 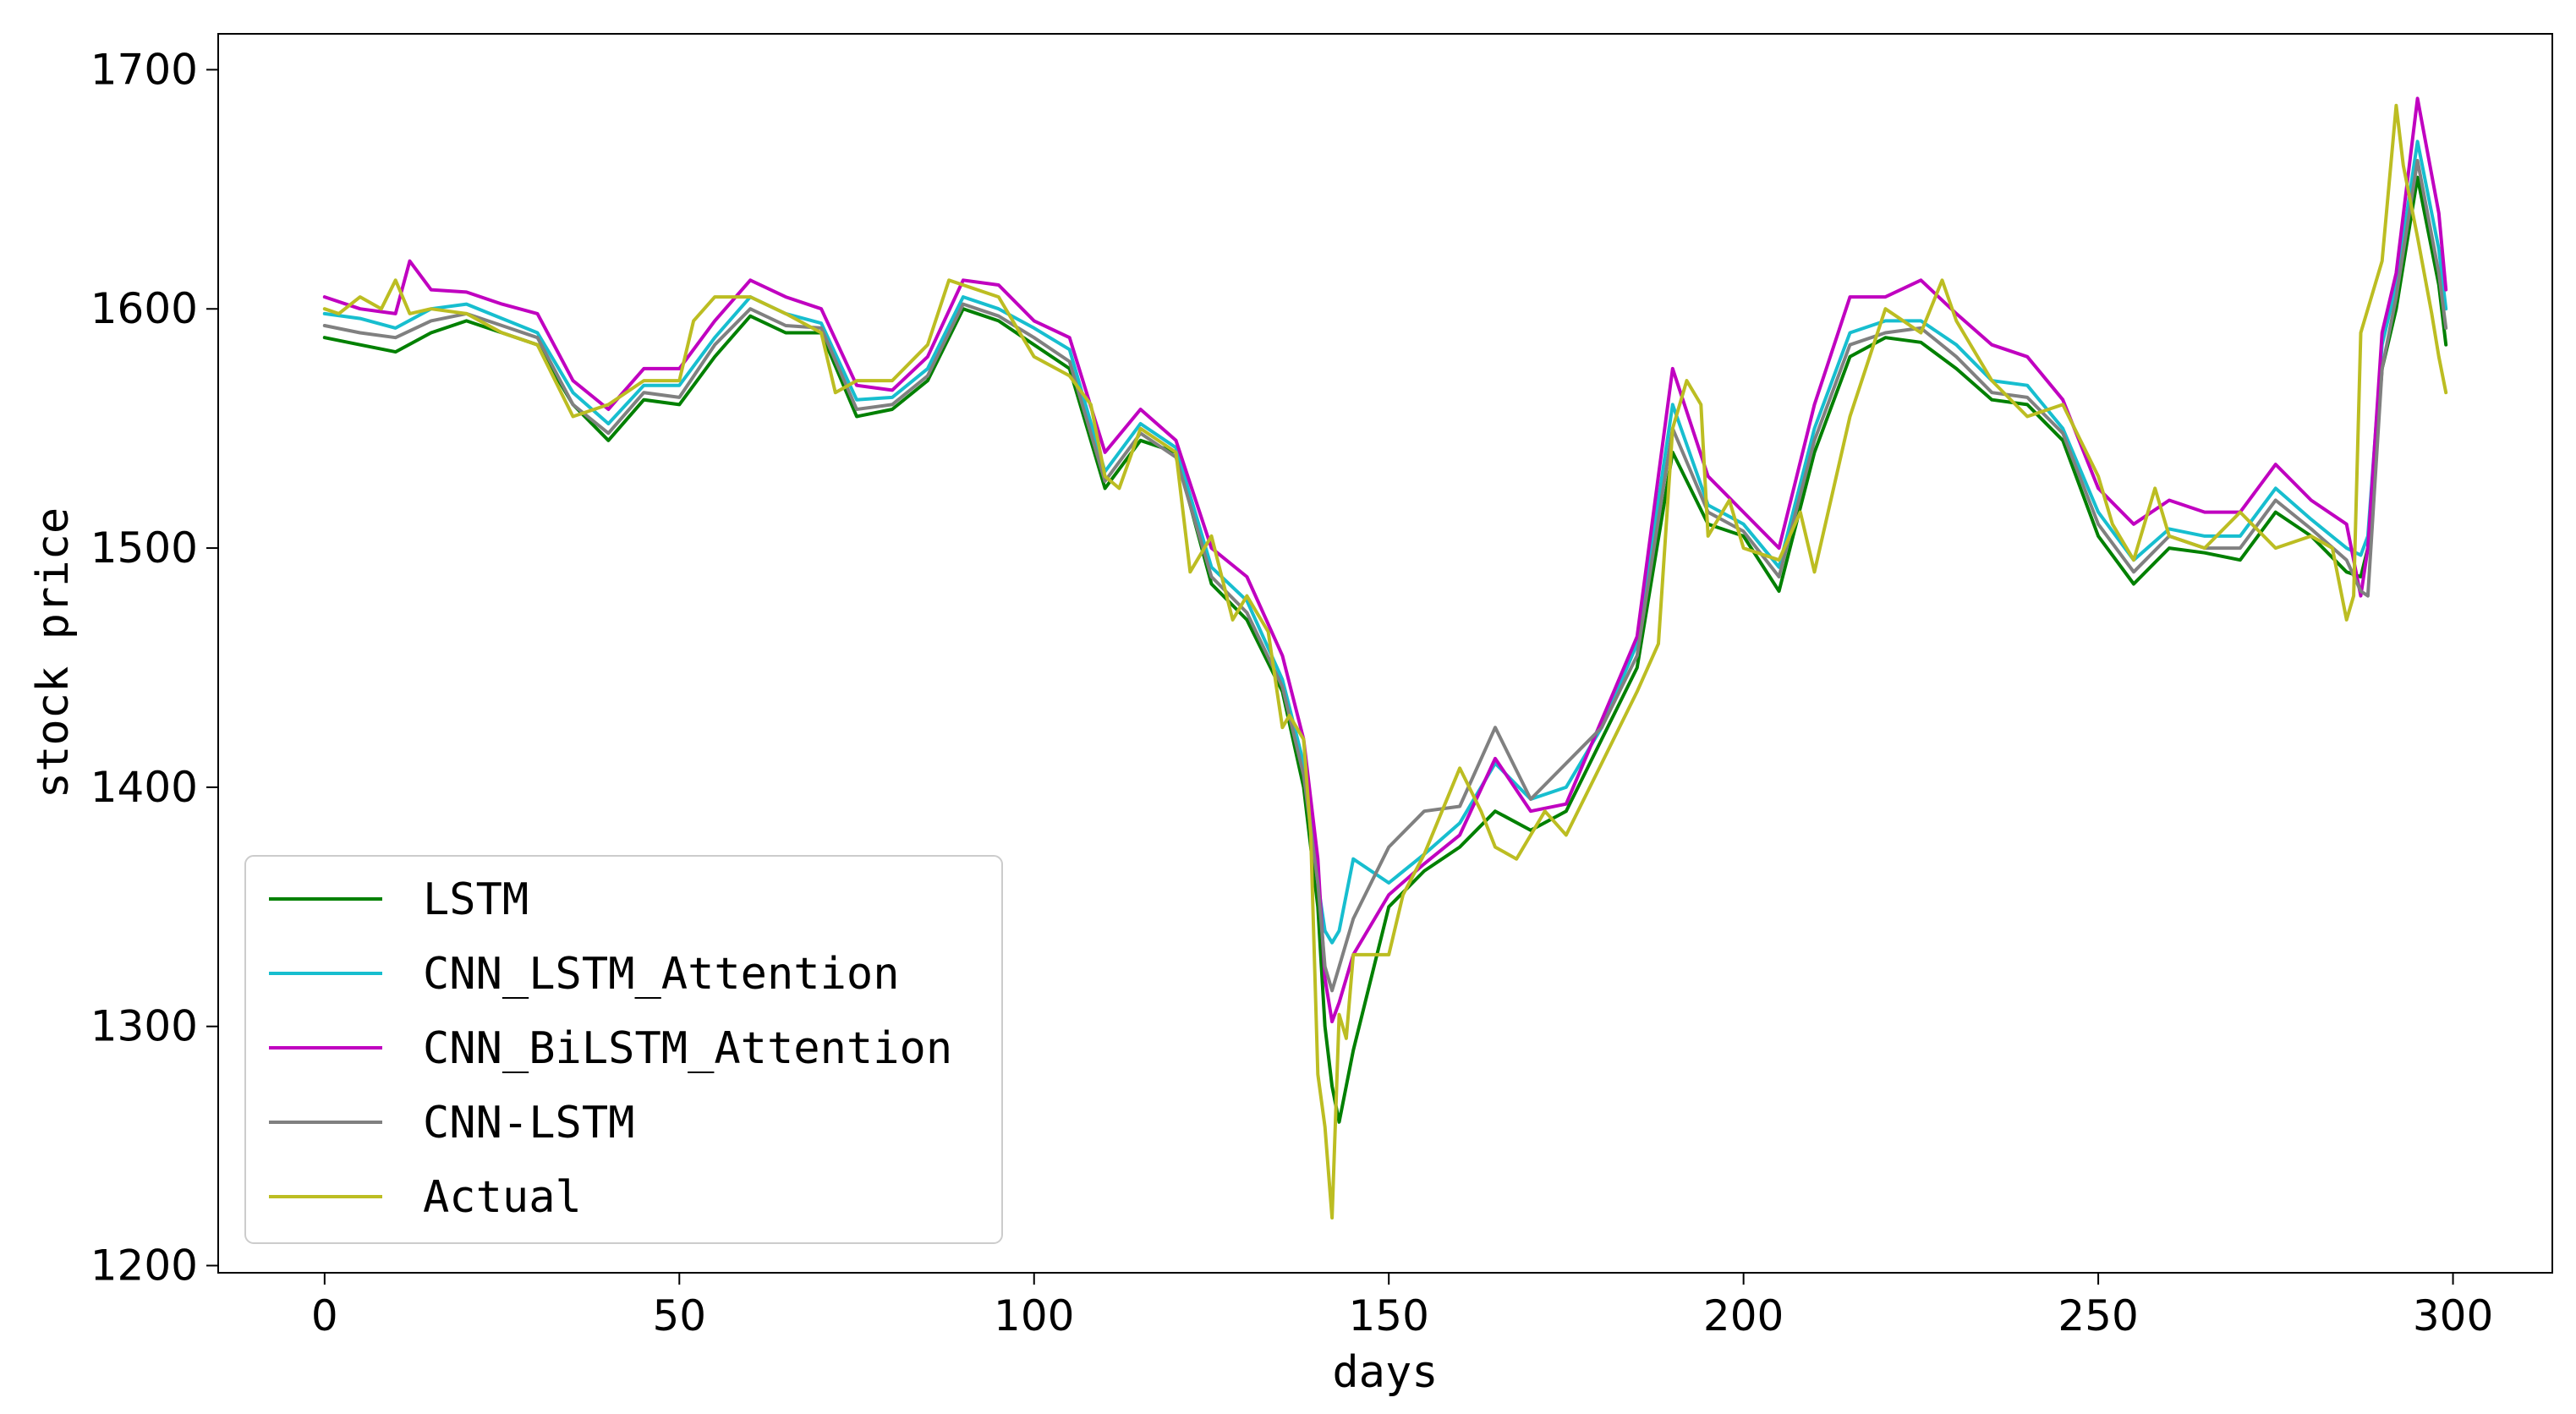 I want to click on y-axis-label: stock price, so click(x=53, y=653).